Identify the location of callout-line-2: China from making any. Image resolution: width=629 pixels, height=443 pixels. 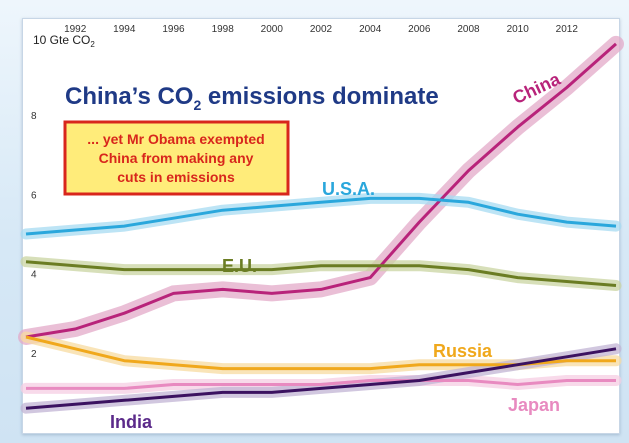
(176, 158).